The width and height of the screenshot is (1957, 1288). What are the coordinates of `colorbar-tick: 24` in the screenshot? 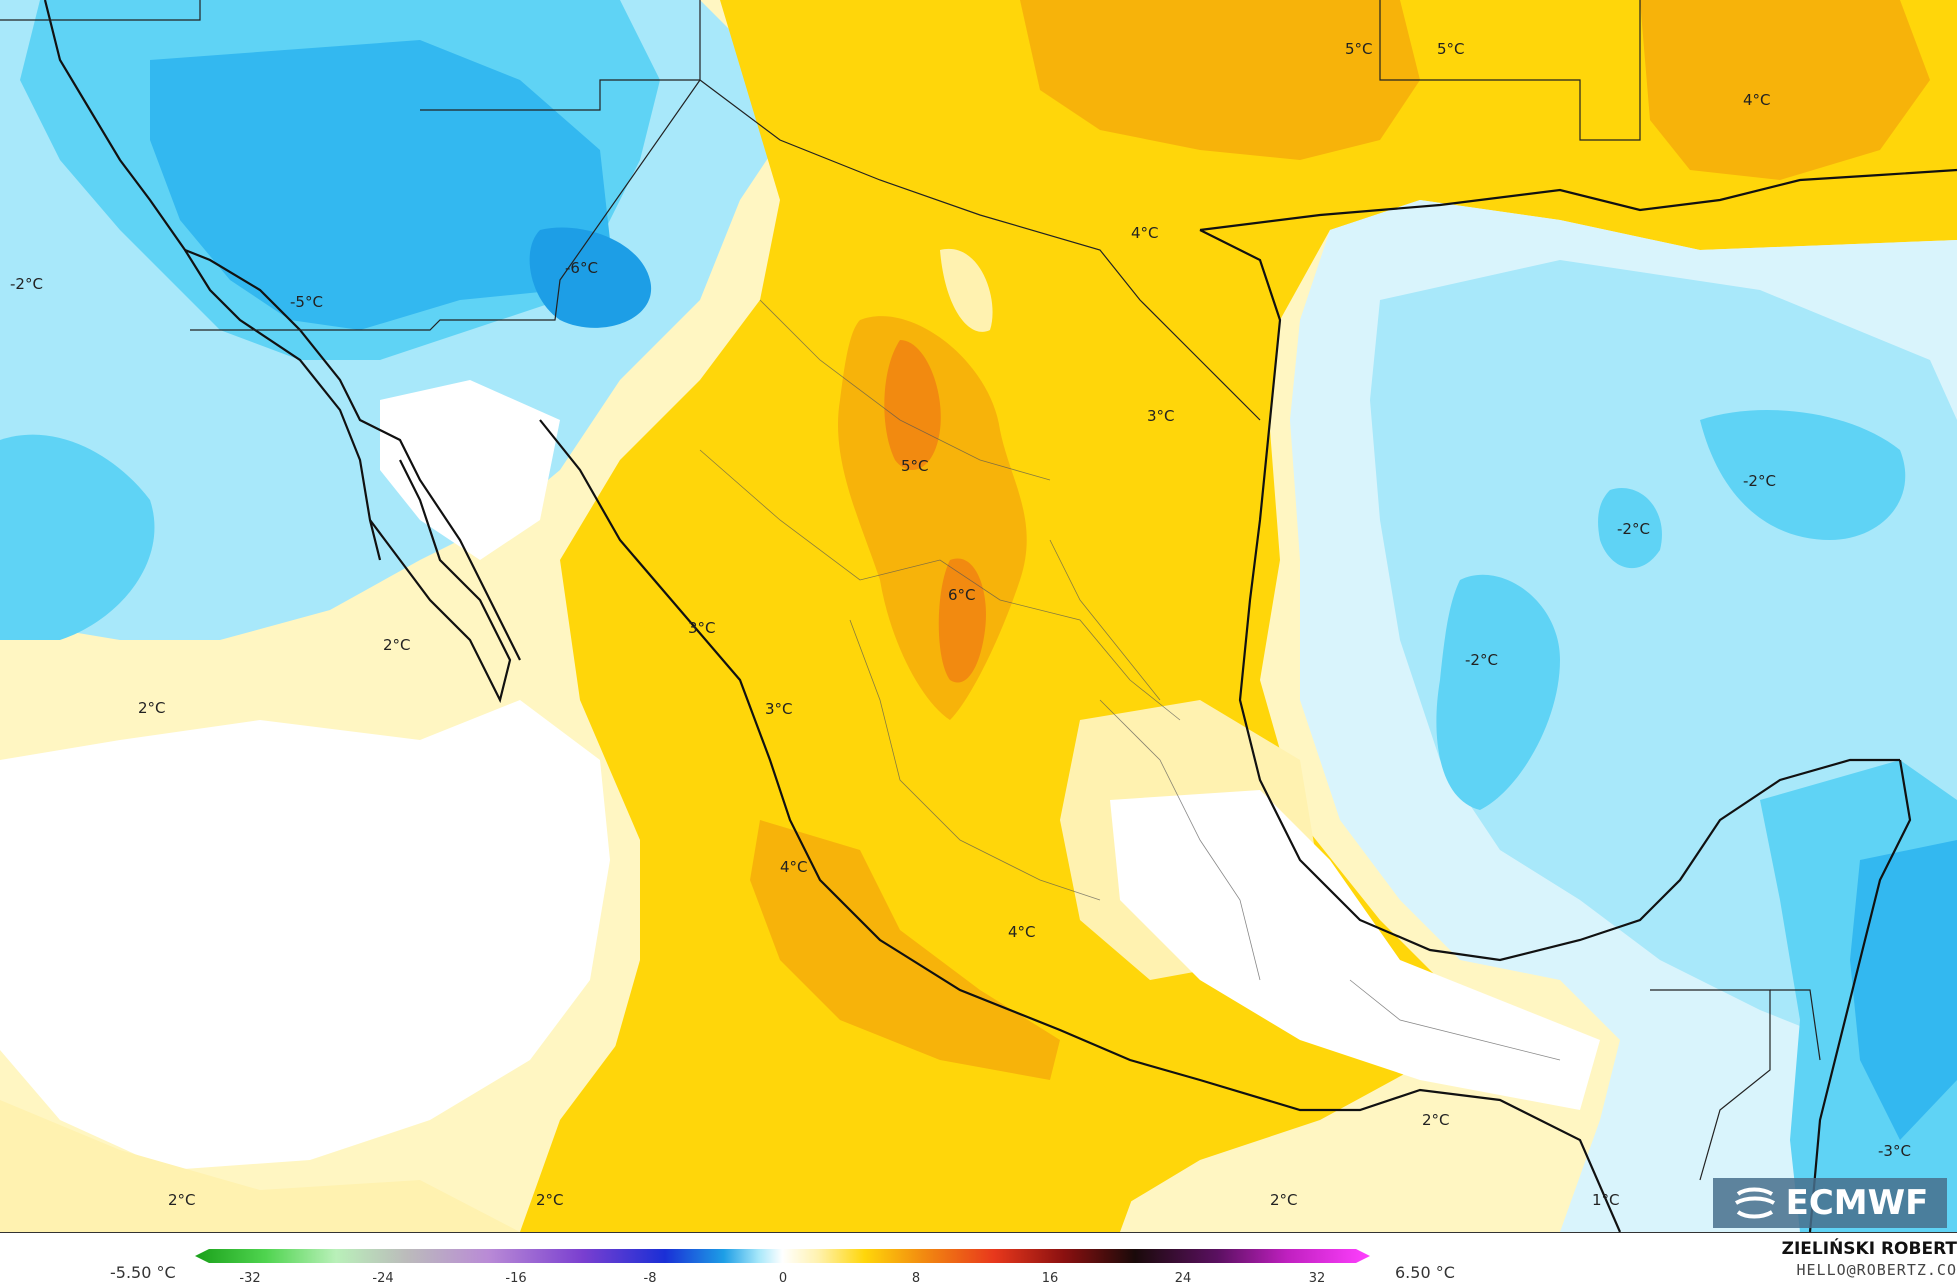 It's located at (1183, 1278).